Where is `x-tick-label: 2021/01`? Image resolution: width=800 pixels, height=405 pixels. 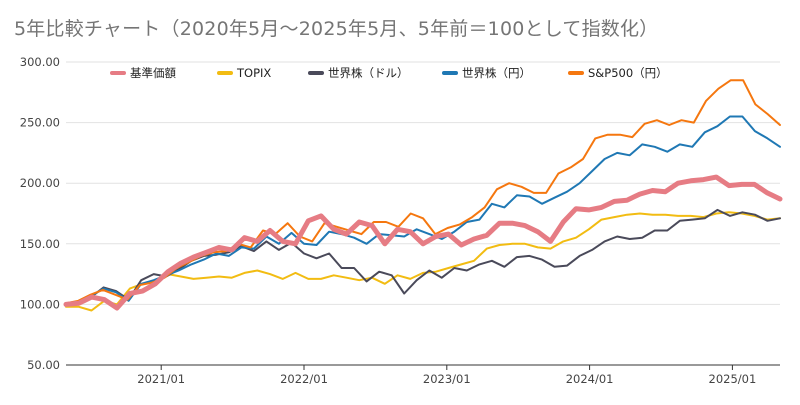
x-tick-label: 2021/01 is located at coordinates (161, 379).